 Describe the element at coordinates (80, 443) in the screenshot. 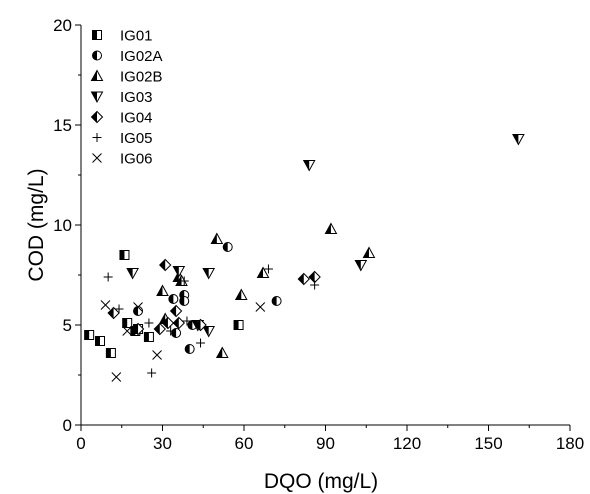

I see `x-tick-label: 0` at that location.